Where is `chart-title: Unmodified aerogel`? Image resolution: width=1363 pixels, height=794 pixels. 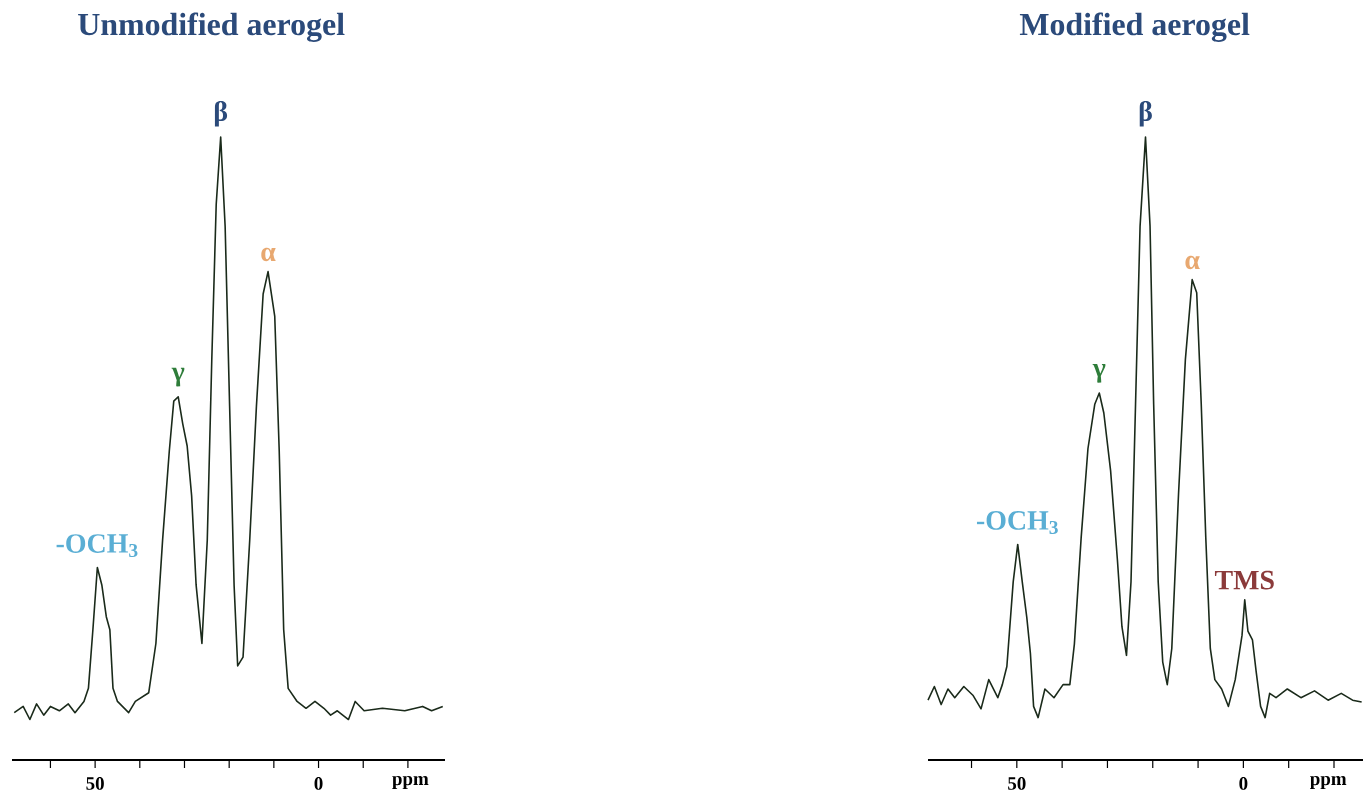 chart-title: Unmodified aerogel is located at coordinates (211, 27).